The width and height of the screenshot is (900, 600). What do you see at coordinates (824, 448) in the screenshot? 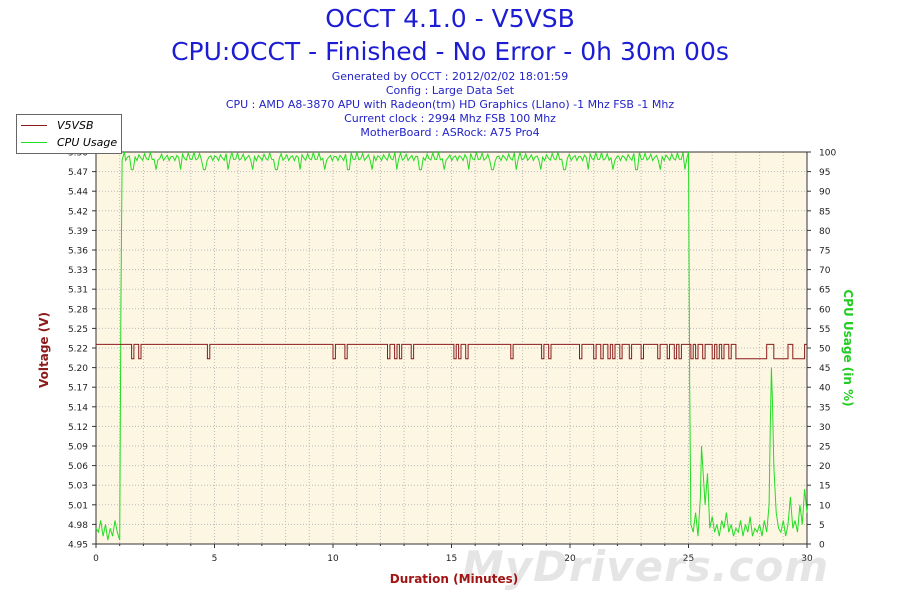
I see `y2-tick-label-right: 25` at bounding box center [824, 448].